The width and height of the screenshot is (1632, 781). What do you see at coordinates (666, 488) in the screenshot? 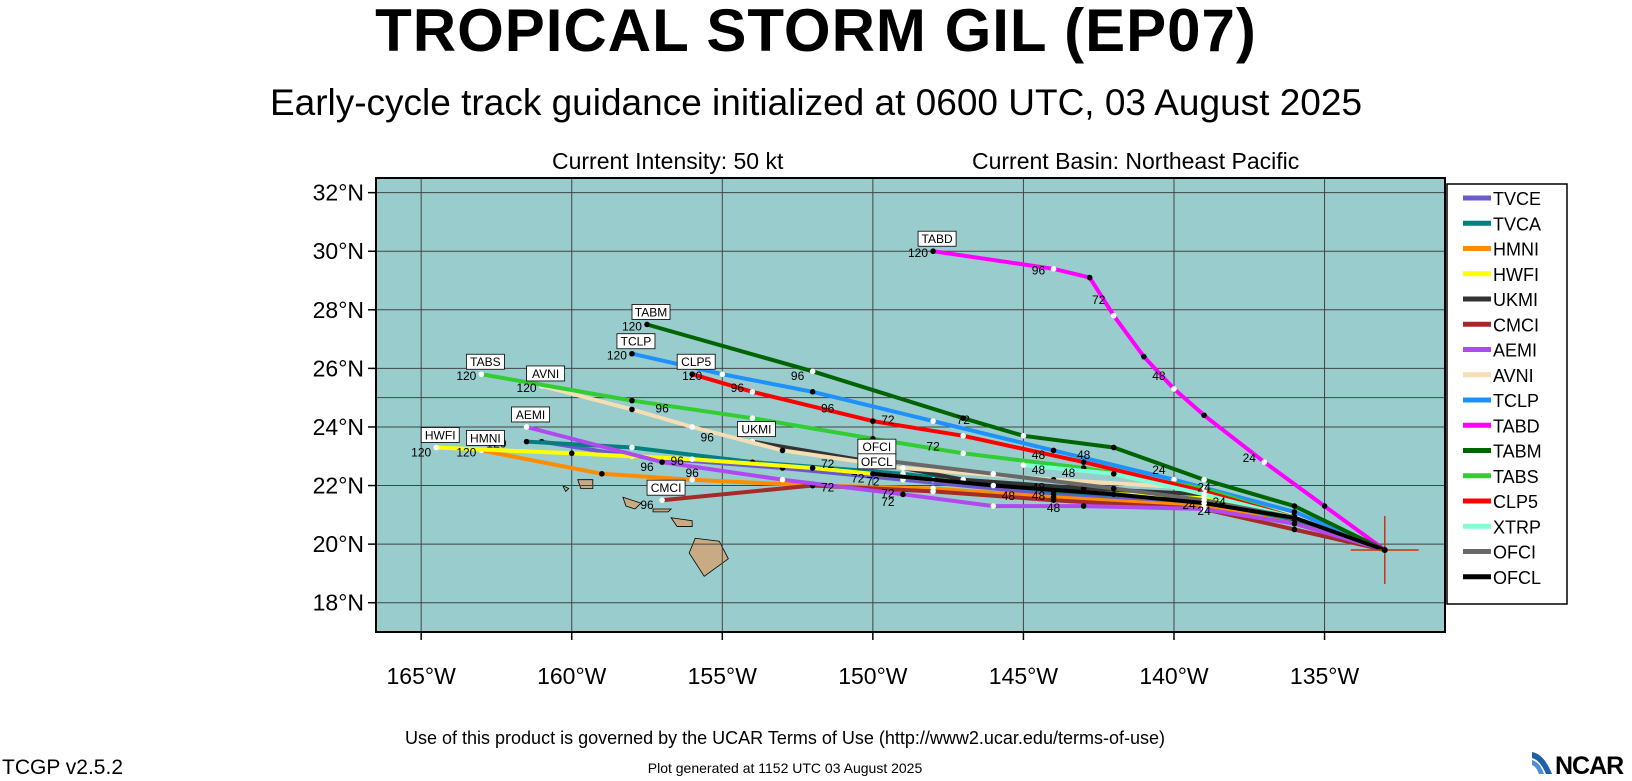
I see `end-label-text: CMCI` at bounding box center [666, 488].